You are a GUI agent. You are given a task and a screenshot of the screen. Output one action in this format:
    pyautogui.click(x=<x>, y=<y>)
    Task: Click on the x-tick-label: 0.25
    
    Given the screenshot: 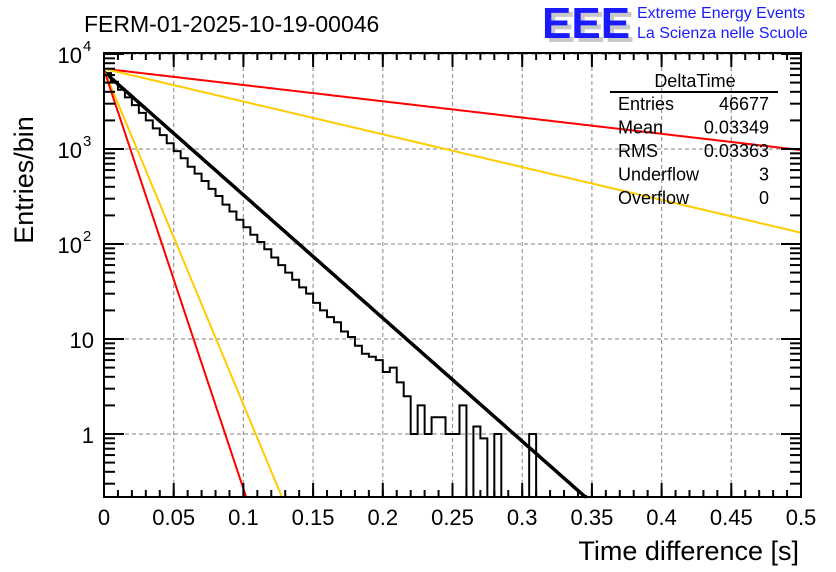 What is the action you would take?
    pyautogui.click(x=452, y=517)
    